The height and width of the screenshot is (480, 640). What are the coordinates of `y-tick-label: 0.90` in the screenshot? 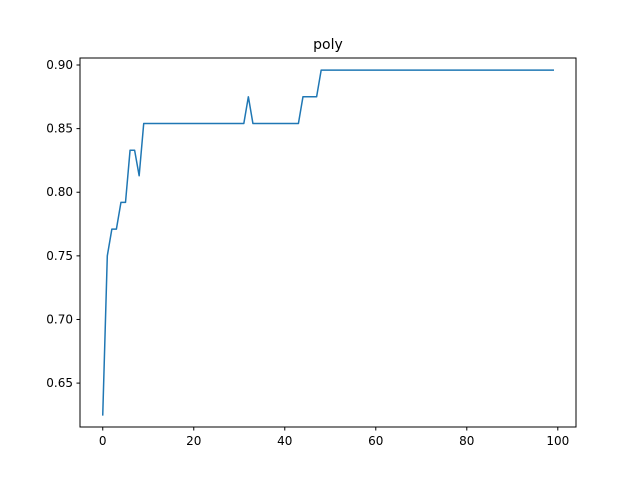 It's located at (59, 65).